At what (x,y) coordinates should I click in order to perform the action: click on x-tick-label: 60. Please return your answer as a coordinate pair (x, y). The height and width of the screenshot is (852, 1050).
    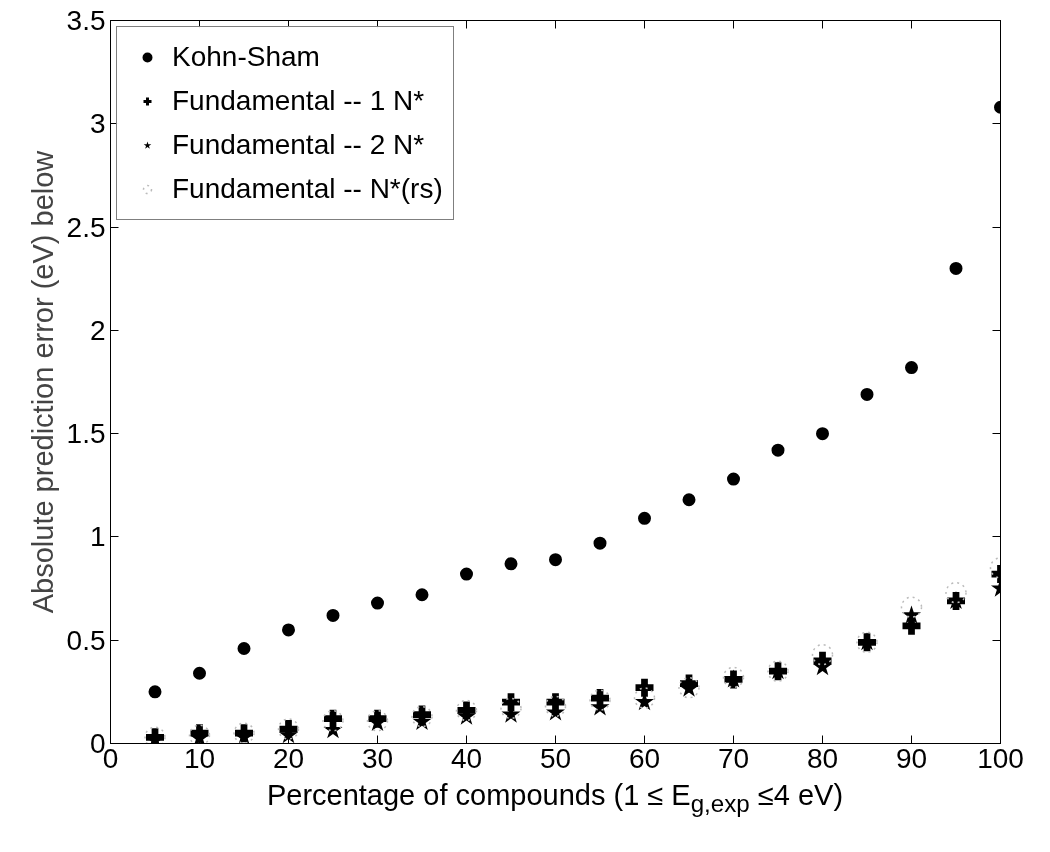
    Looking at the image, I should click on (644, 758).